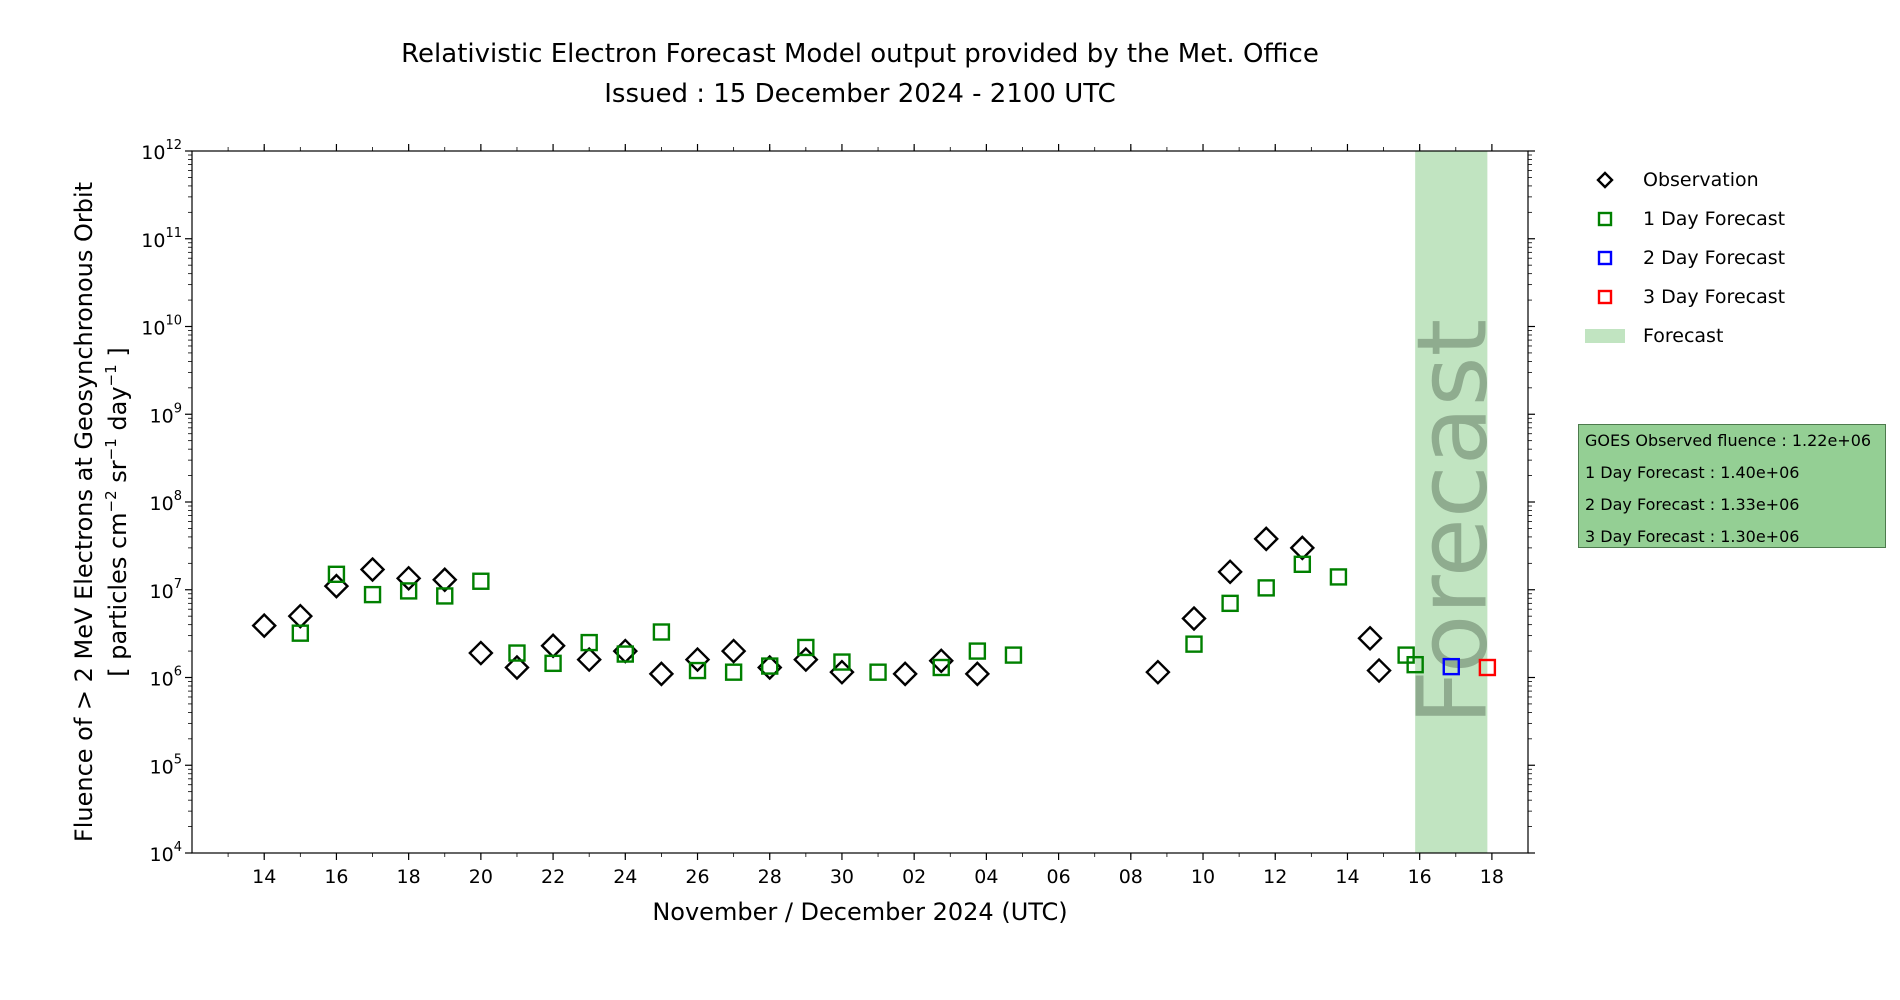  I want to click on x-tick-label: 24, so click(625, 877).